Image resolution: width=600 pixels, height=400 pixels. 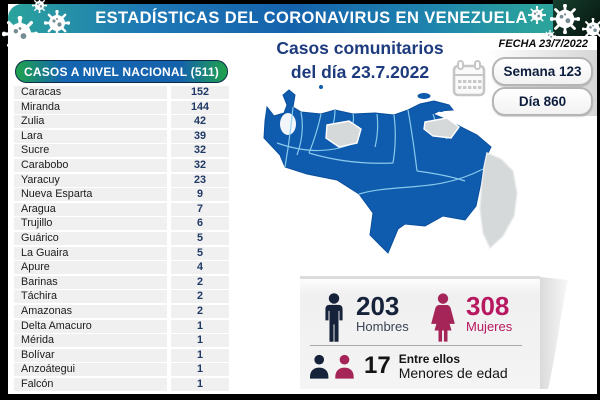 What do you see at coordinates (443, 317) in the screenshot?
I see `woman-icon` at bounding box center [443, 317].